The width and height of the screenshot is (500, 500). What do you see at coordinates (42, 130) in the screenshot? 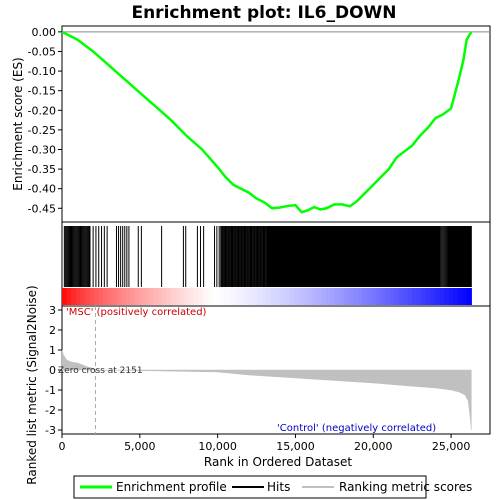
I see `es-y-tick-label: -0.25` at bounding box center [42, 130].